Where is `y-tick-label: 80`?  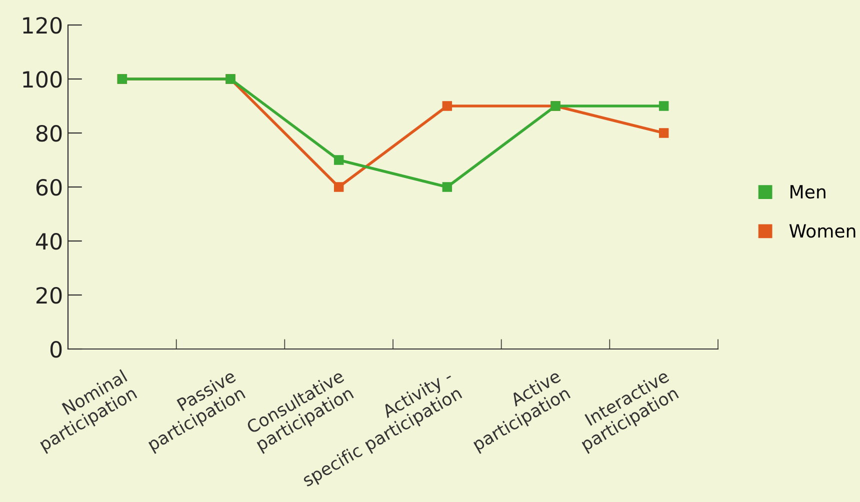
y-tick-label: 80 is located at coordinates (49, 133).